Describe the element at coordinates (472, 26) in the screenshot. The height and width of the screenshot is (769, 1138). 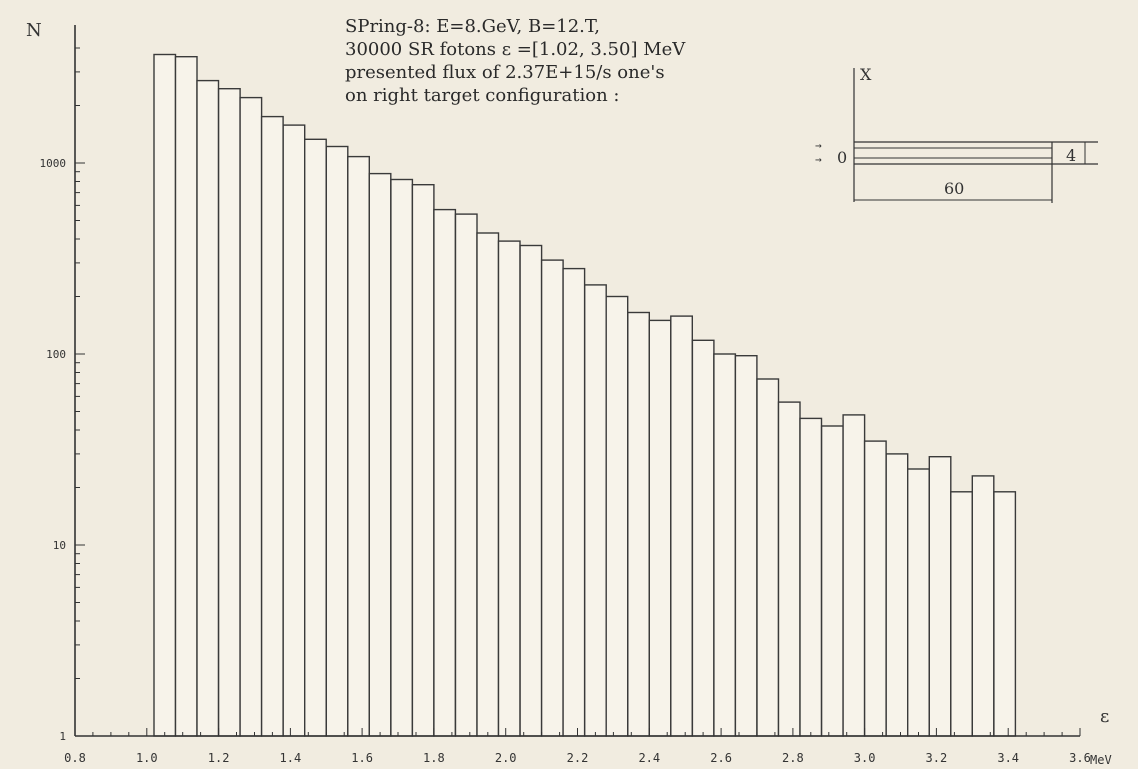
I see `title-line-1: SPring-8: E=8.GeV, B=12.T,` at that location.